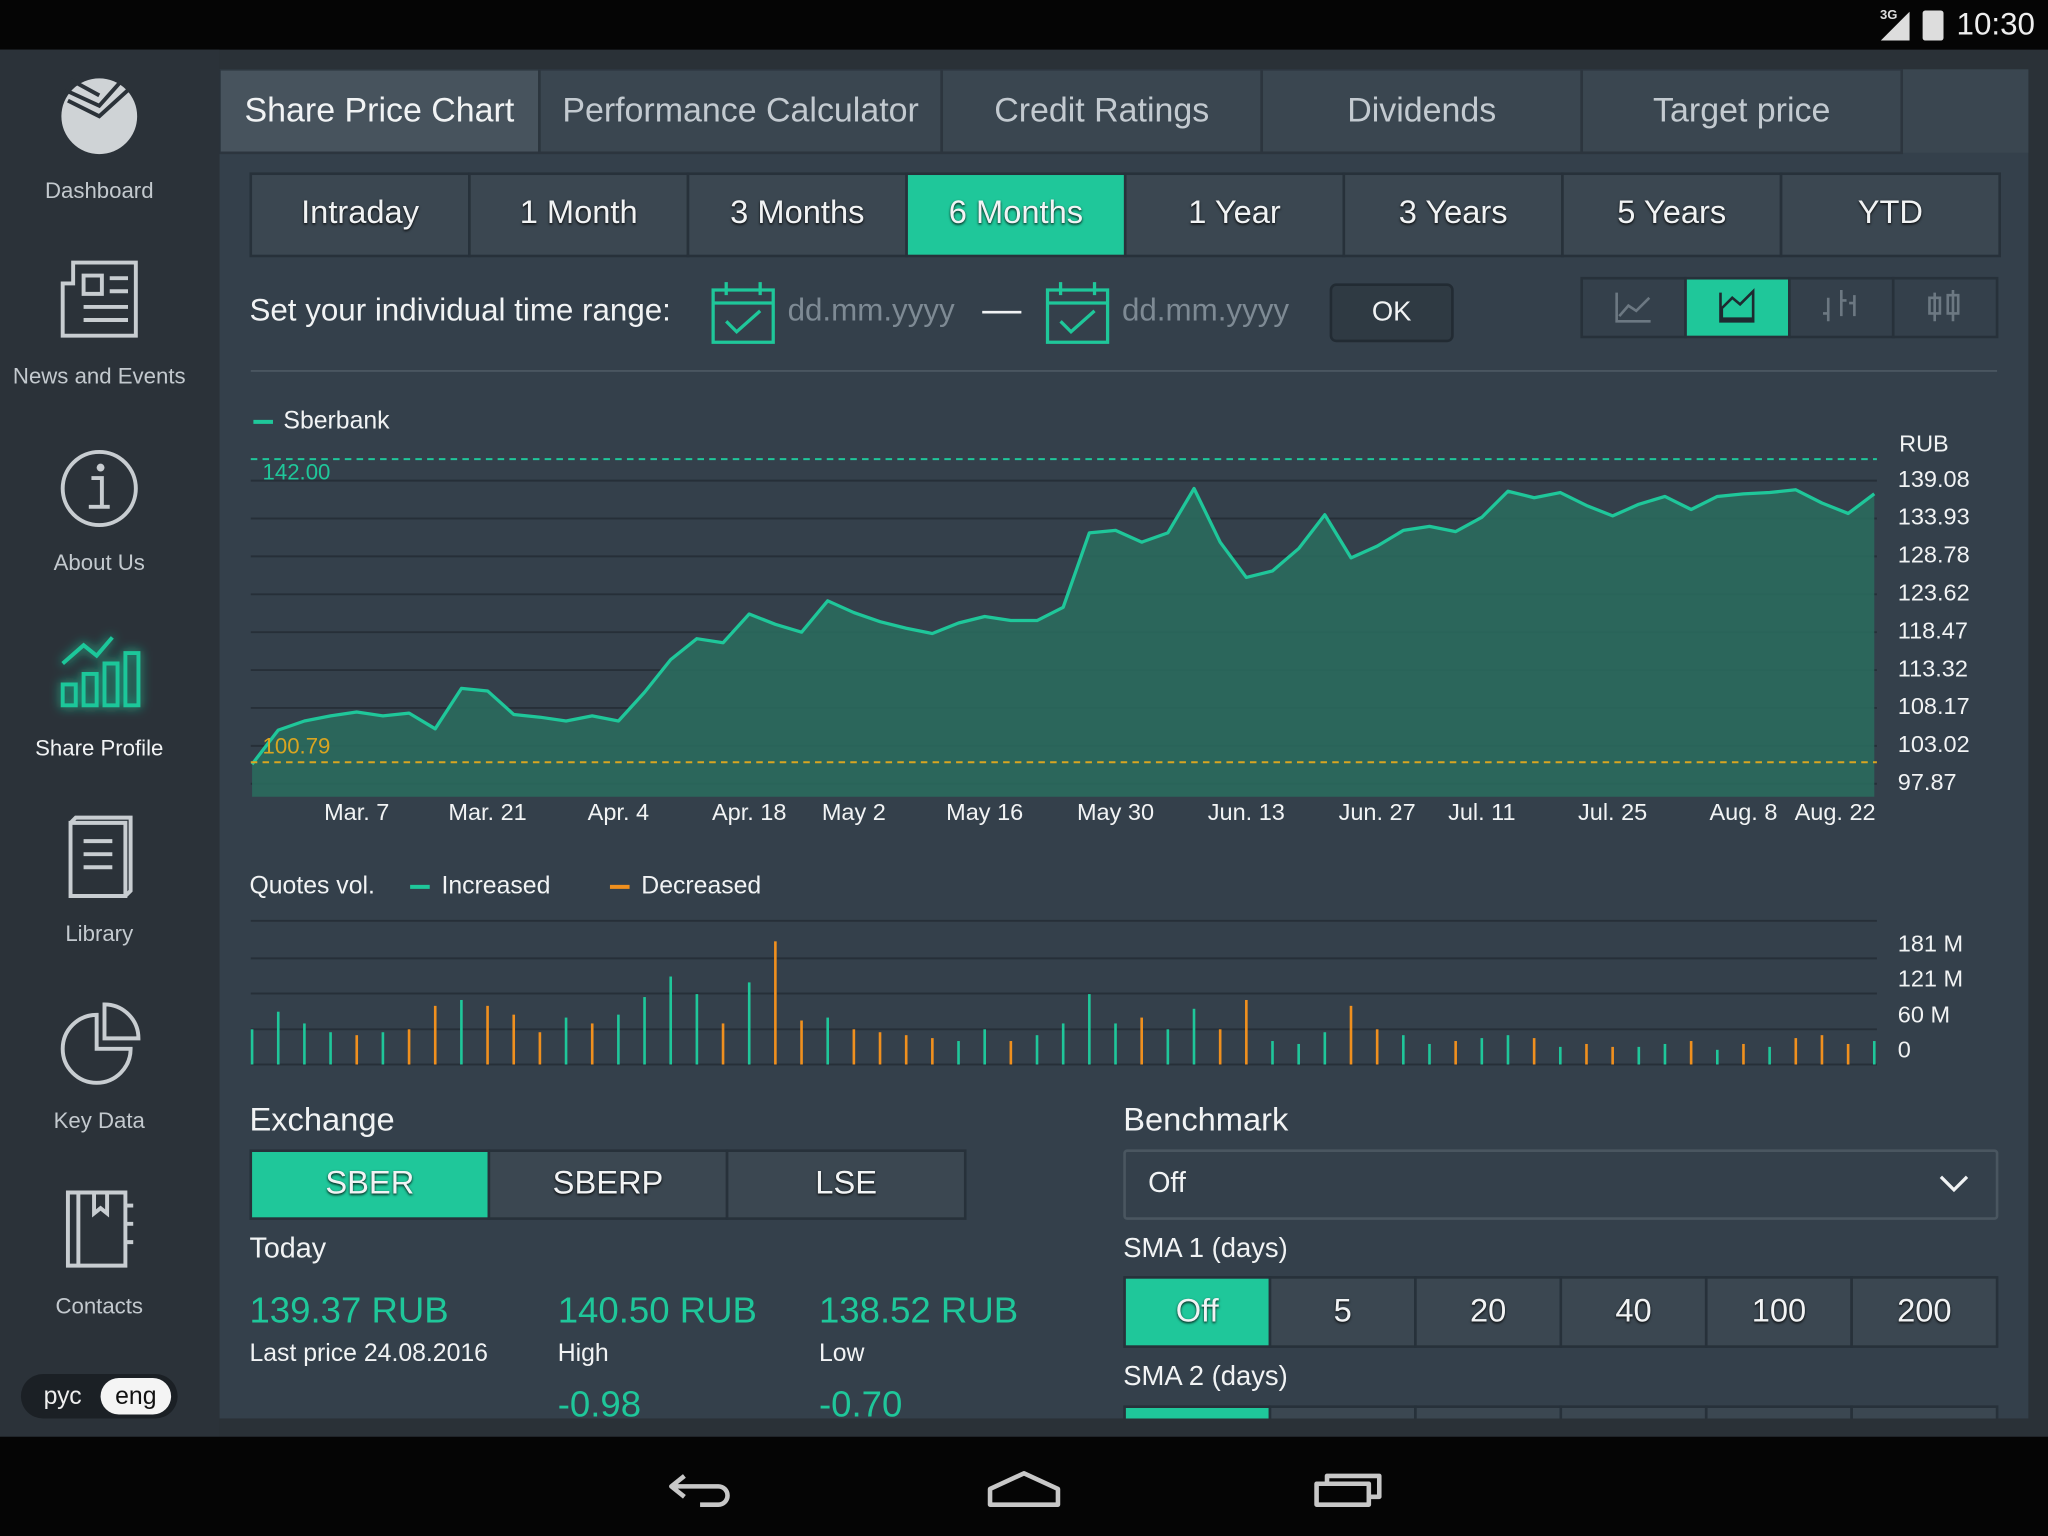  What do you see at coordinates (1924, 1312) in the screenshot?
I see `sma-button: 200` at bounding box center [1924, 1312].